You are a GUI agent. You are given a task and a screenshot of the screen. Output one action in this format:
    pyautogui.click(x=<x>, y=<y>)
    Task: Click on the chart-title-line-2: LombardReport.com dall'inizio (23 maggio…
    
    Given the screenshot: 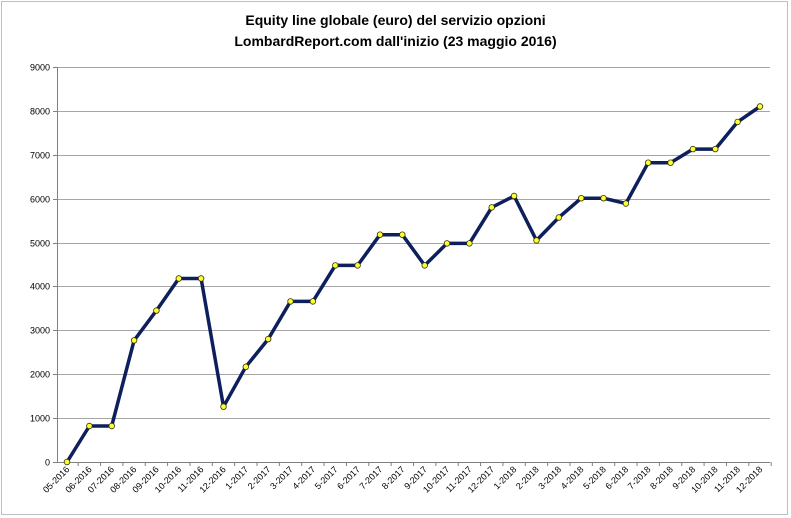 What is the action you would take?
    pyautogui.click(x=395, y=41)
    